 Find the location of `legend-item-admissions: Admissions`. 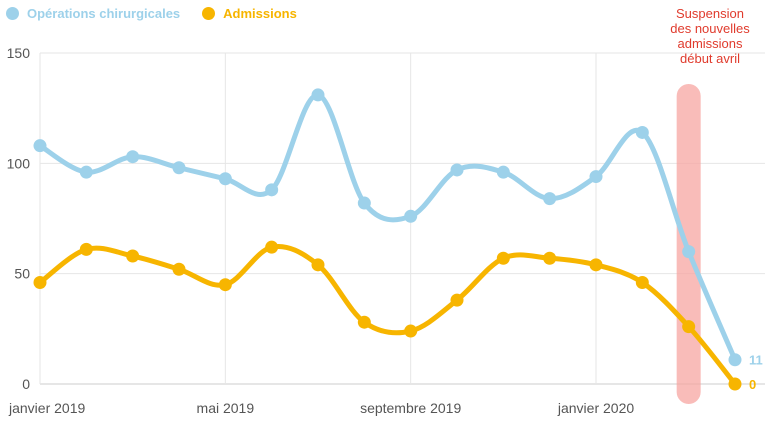

legend-item-admissions: Admissions is located at coordinates (249, 13).